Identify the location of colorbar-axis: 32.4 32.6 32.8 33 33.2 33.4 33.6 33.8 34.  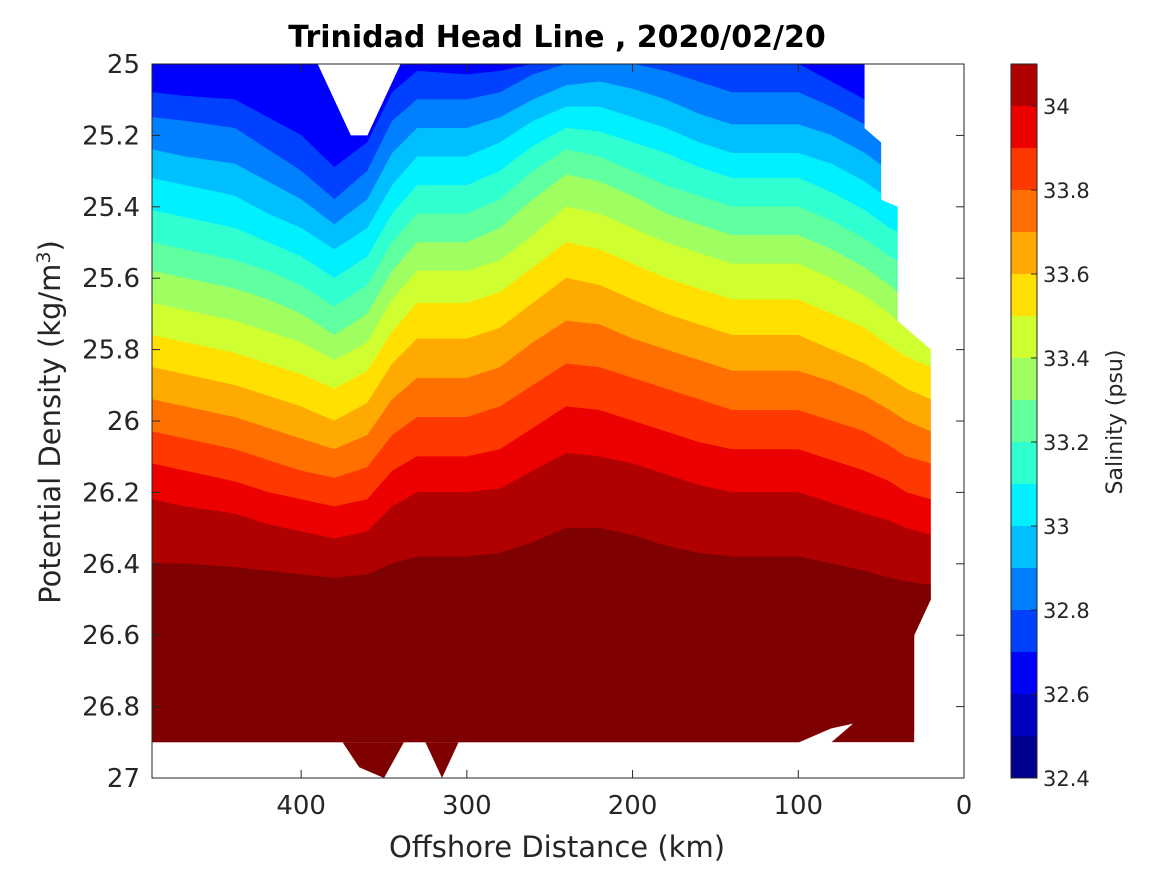
(1060, 443).